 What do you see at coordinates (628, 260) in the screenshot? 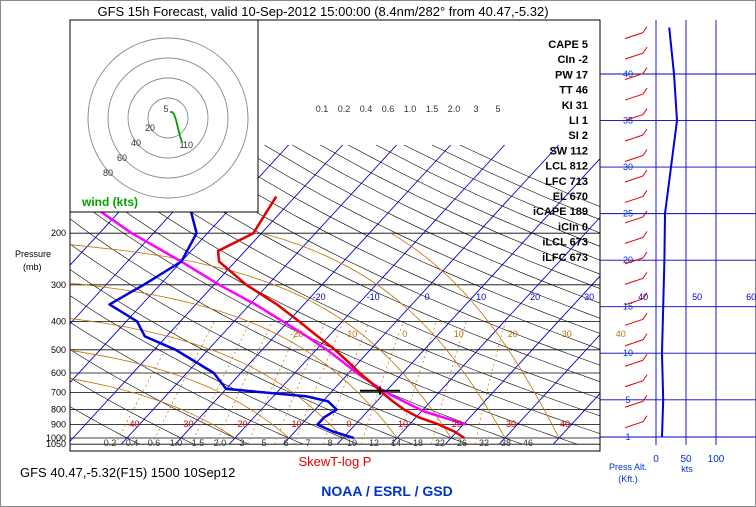
I see `altitude-tick-label: 20` at bounding box center [628, 260].